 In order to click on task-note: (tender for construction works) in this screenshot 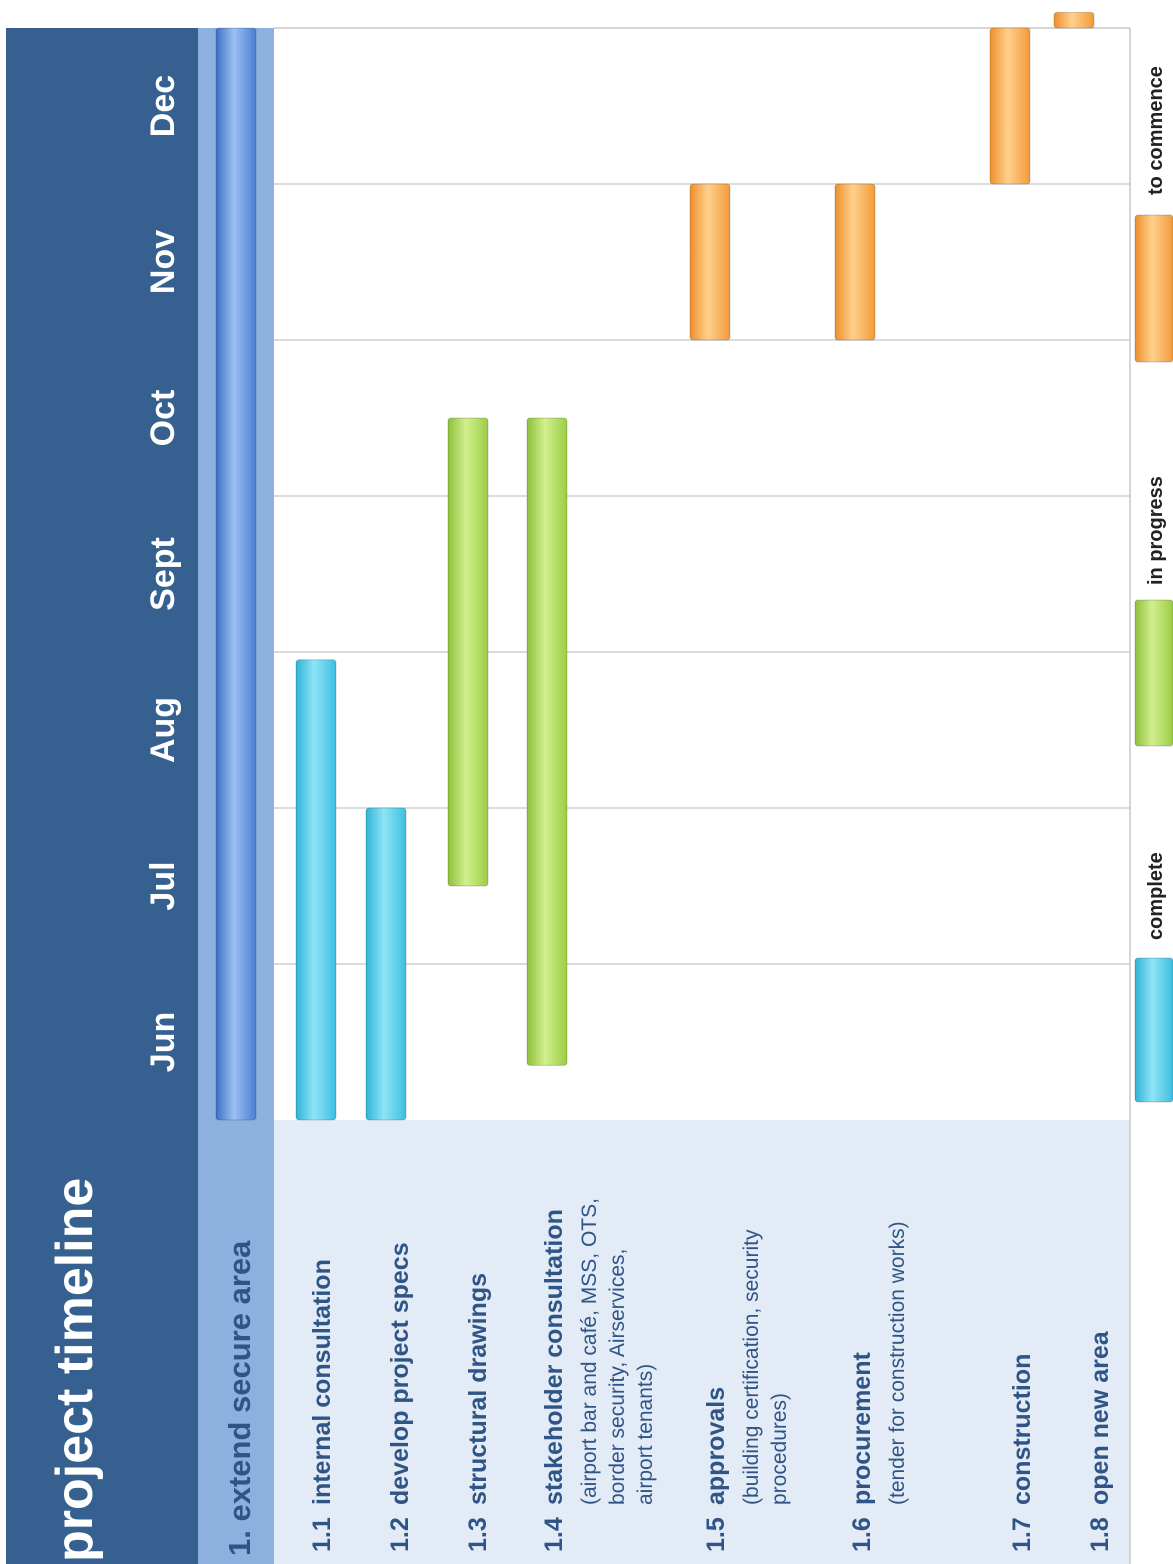, I will do `click(897, 1363)`.